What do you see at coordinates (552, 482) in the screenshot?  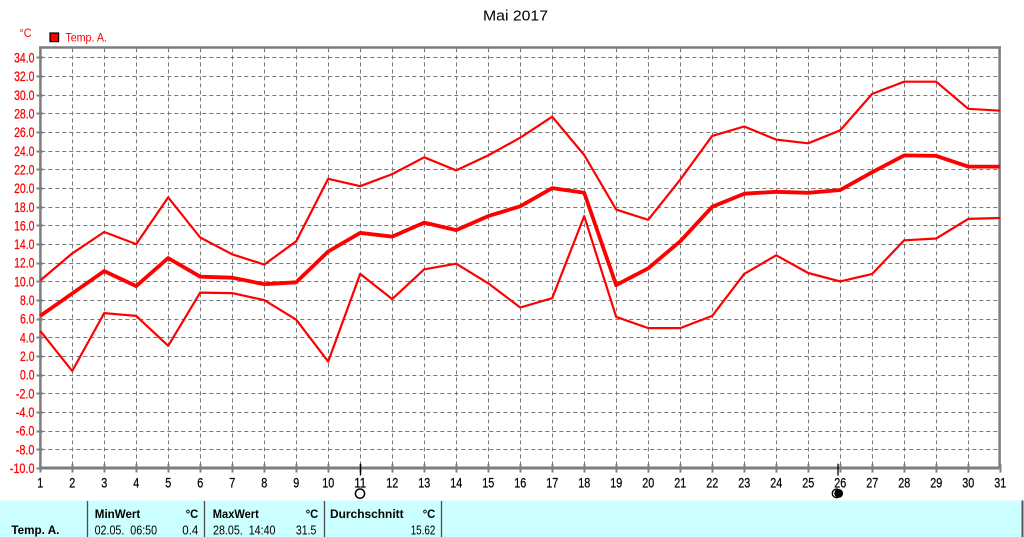 I see `svg-text: 17` at bounding box center [552, 482].